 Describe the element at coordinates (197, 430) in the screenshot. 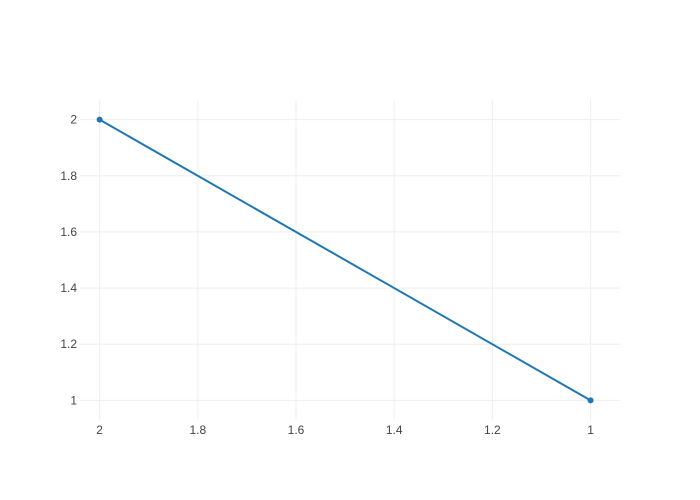

I see `x-tick-label: 1.8` at that location.